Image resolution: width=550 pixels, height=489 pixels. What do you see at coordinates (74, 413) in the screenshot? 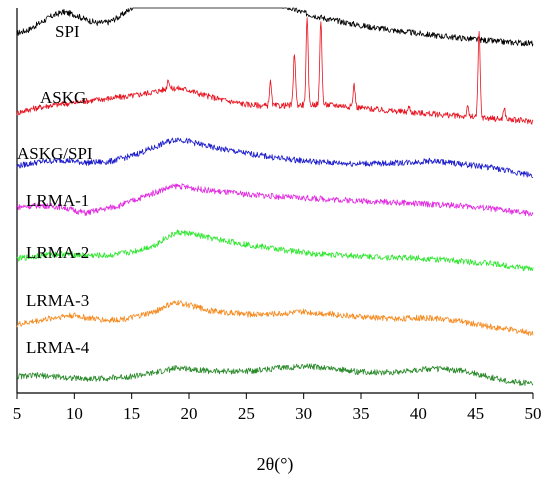
I see `x-tick-label-10: 10` at bounding box center [74, 413].